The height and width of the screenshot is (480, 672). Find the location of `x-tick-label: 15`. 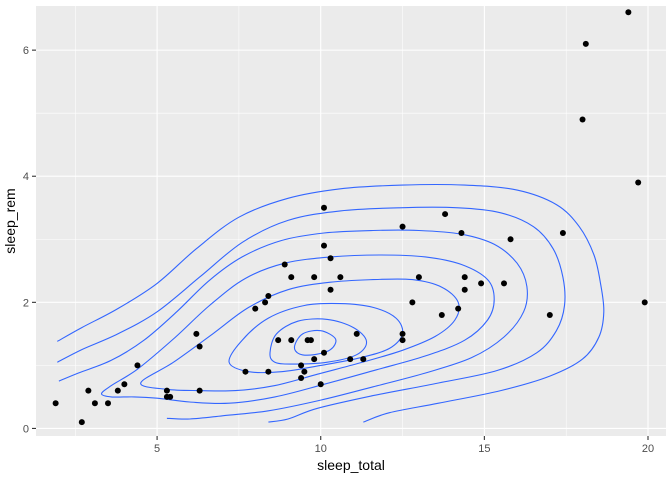

x-tick-label: 15 is located at coordinates (484, 449).